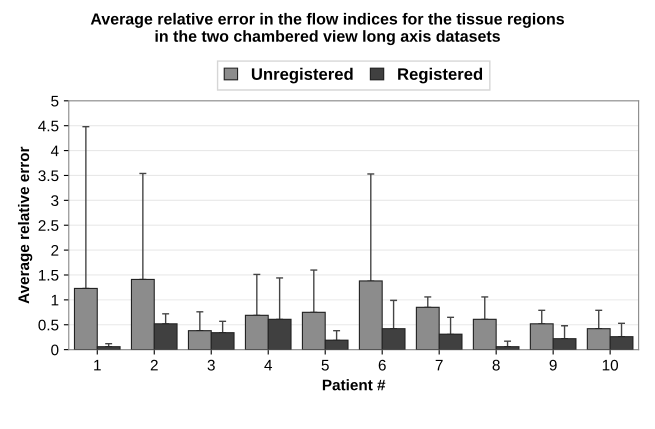 This screenshot has height=429, width=655. What do you see at coordinates (25, 225) in the screenshot?
I see `y-axis-title: Average relative error` at bounding box center [25, 225].